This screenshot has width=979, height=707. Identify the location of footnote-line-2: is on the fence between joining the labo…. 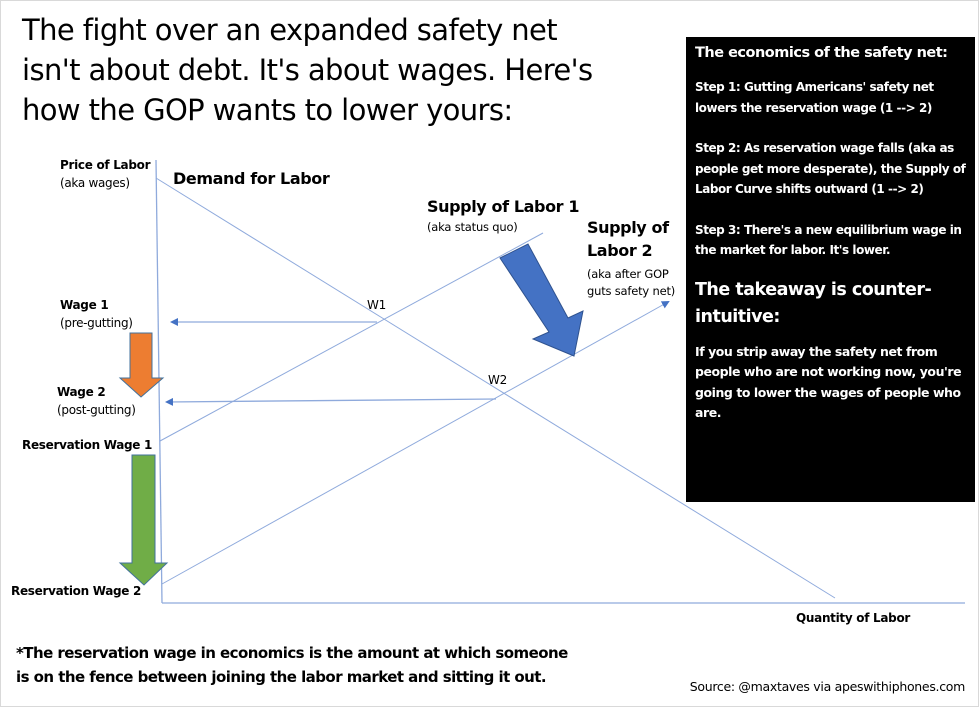
(281, 677).